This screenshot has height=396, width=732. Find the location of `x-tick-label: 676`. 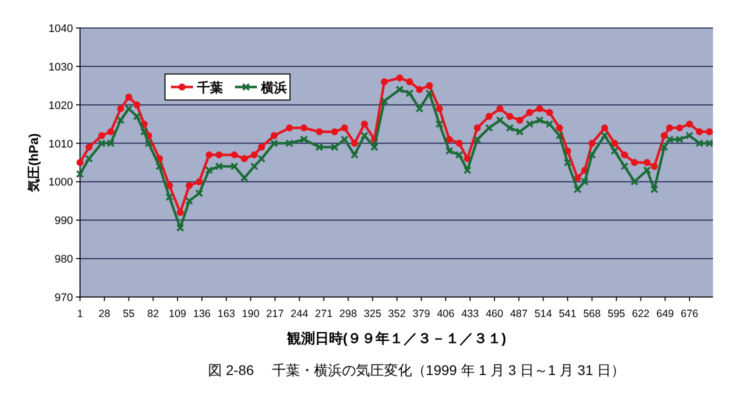

x-tick-label: 676 is located at coordinates (689, 314).